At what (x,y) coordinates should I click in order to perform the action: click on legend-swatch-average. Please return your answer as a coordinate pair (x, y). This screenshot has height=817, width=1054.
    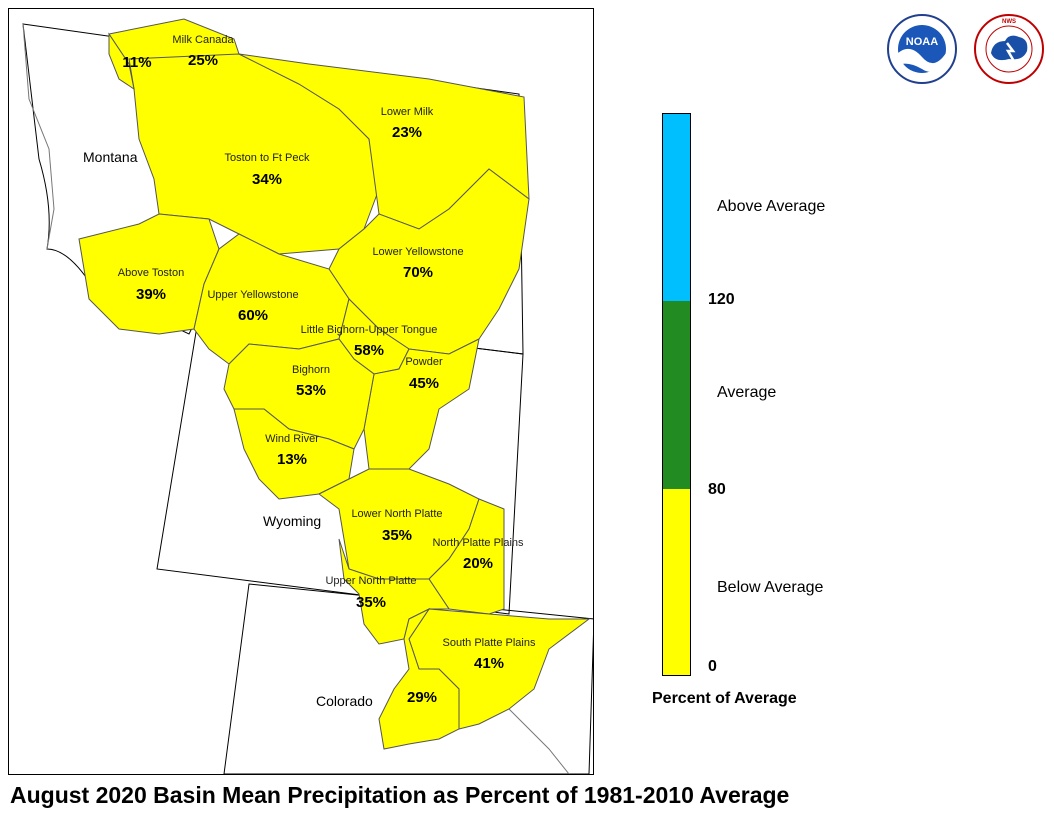
    Looking at the image, I should click on (676, 395).